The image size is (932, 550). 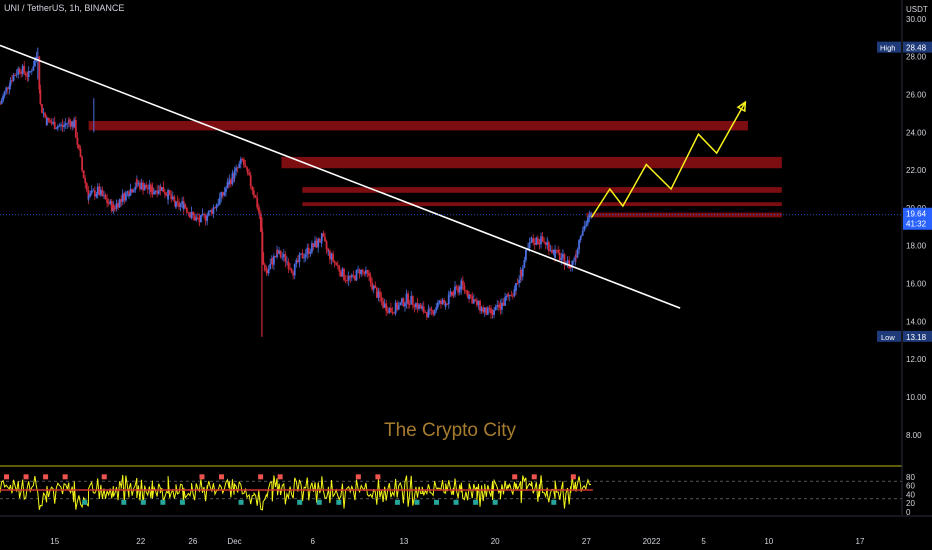 What do you see at coordinates (296, 492) in the screenshot?
I see `rsi-line` at bounding box center [296, 492].